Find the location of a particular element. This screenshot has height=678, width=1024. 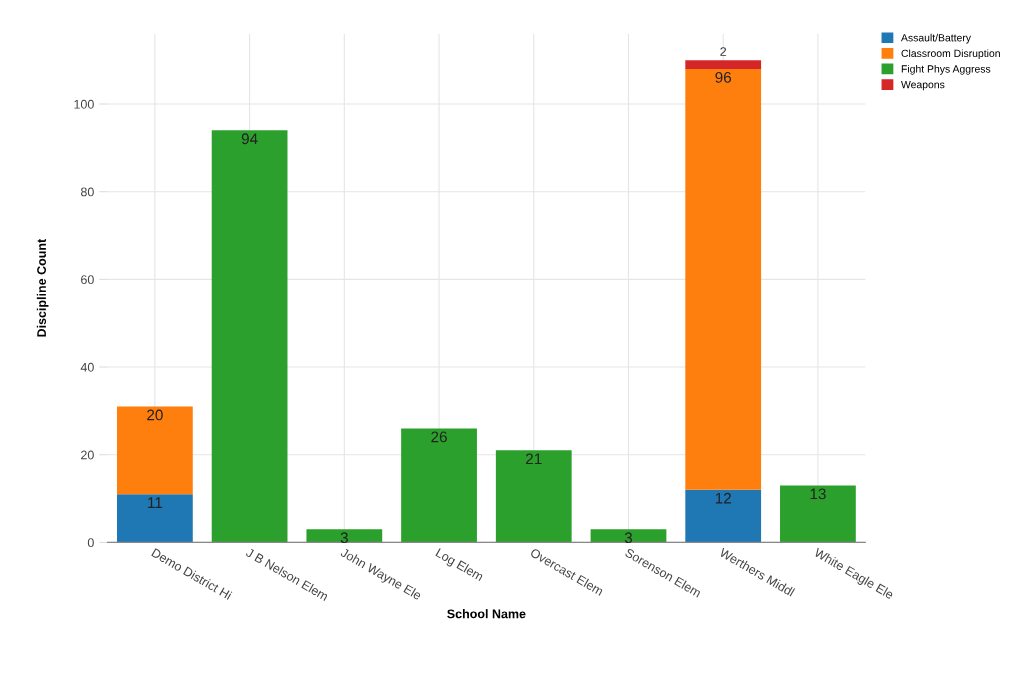

y-tick-label: 100 is located at coordinates (84, 104).